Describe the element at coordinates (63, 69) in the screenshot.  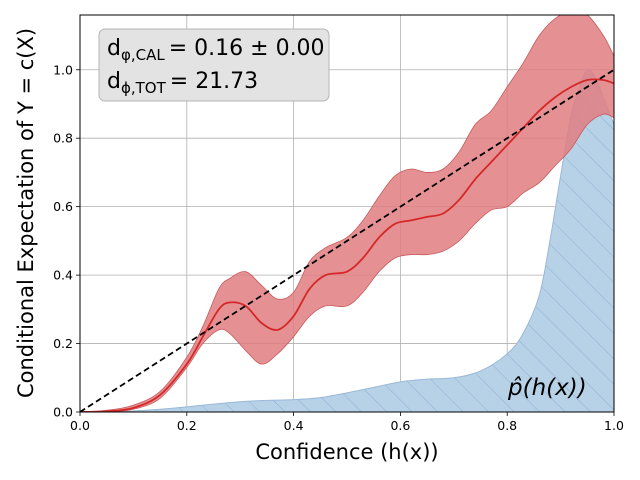
I see `y-tick-label: 1.0` at that location.